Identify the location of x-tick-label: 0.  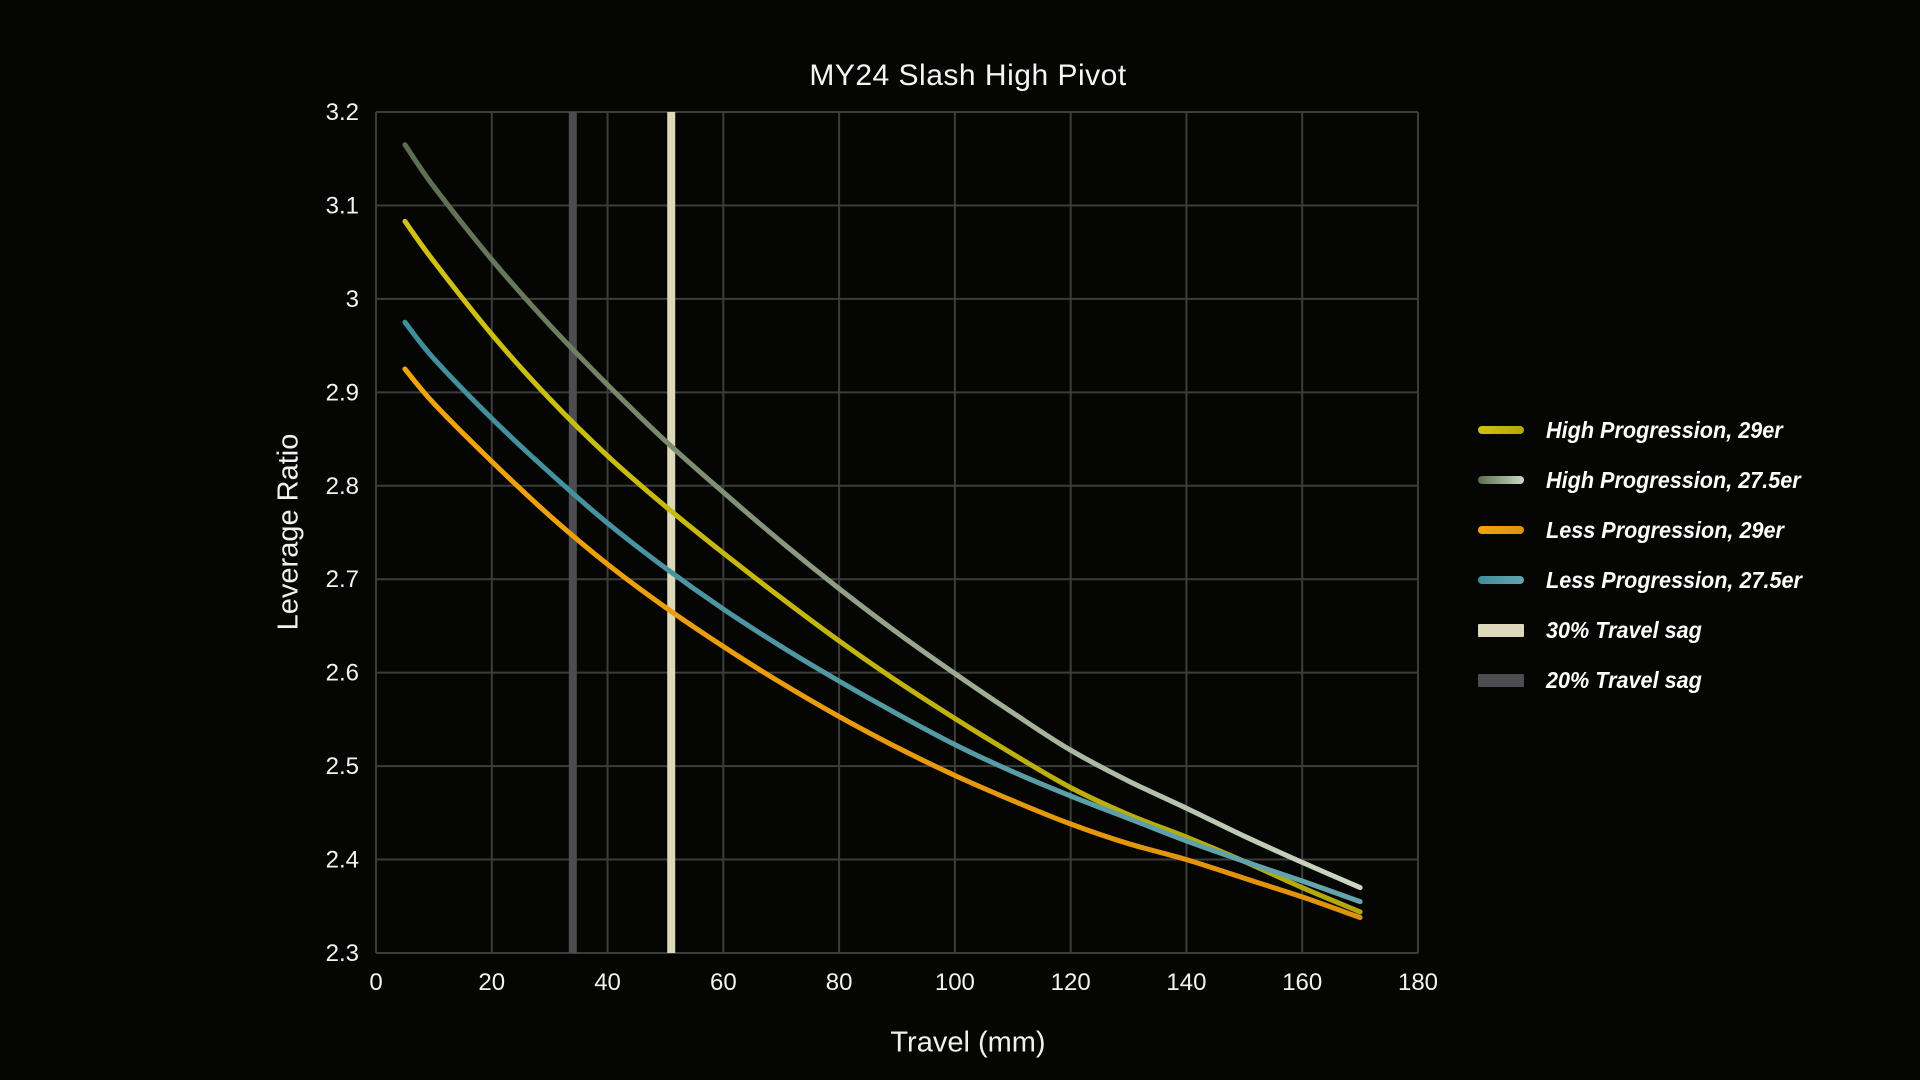
(375, 982).